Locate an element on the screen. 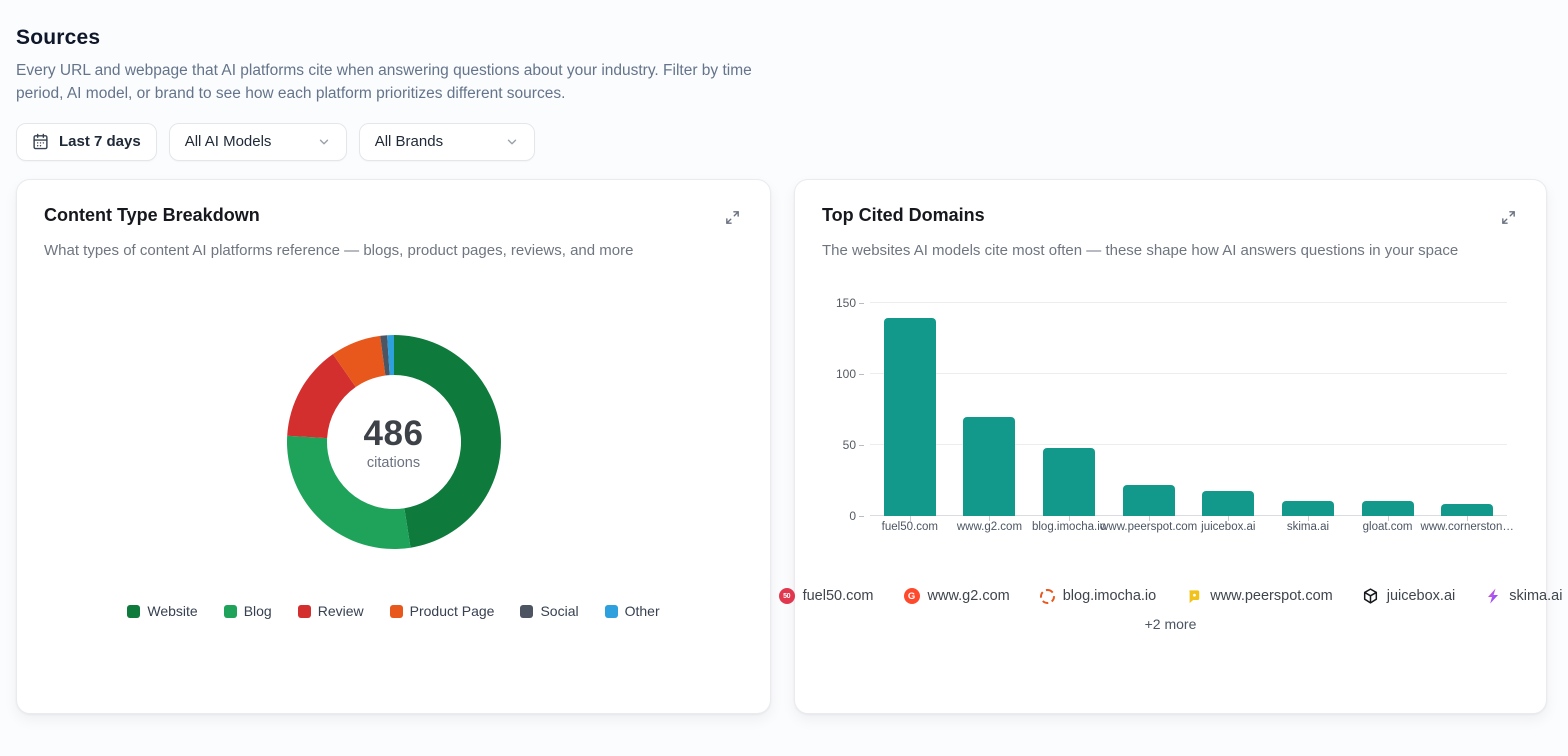 This screenshot has width=1568, height=756. bar-blog-imocha-io is located at coordinates (1069, 482).